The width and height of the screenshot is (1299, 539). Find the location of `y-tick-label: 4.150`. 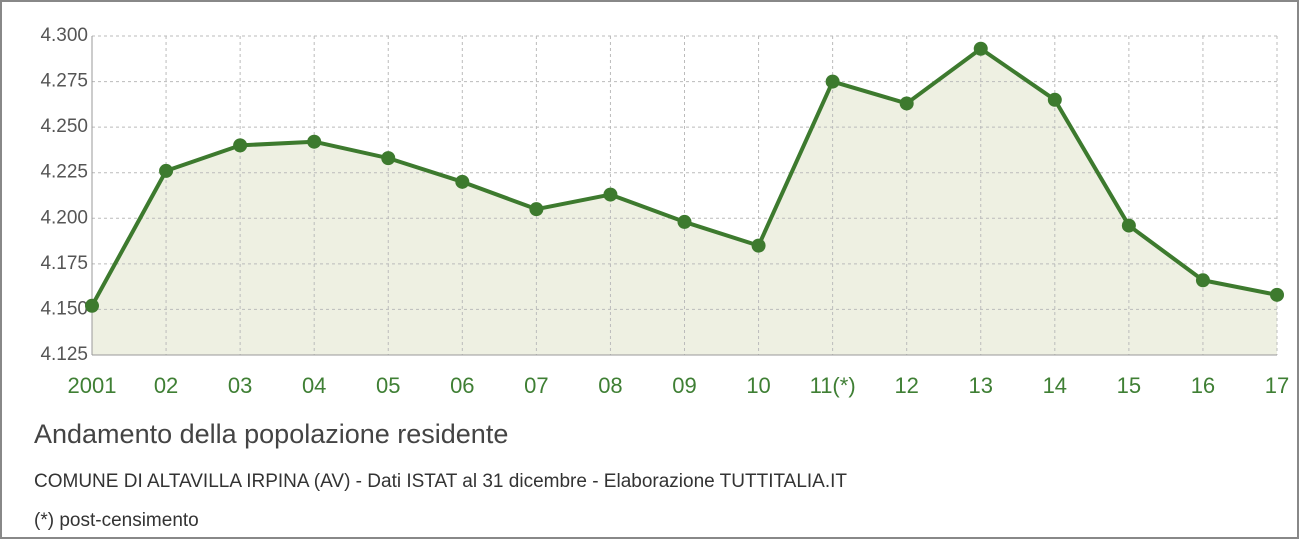

y-tick-label: 4.150 is located at coordinates (64, 308).